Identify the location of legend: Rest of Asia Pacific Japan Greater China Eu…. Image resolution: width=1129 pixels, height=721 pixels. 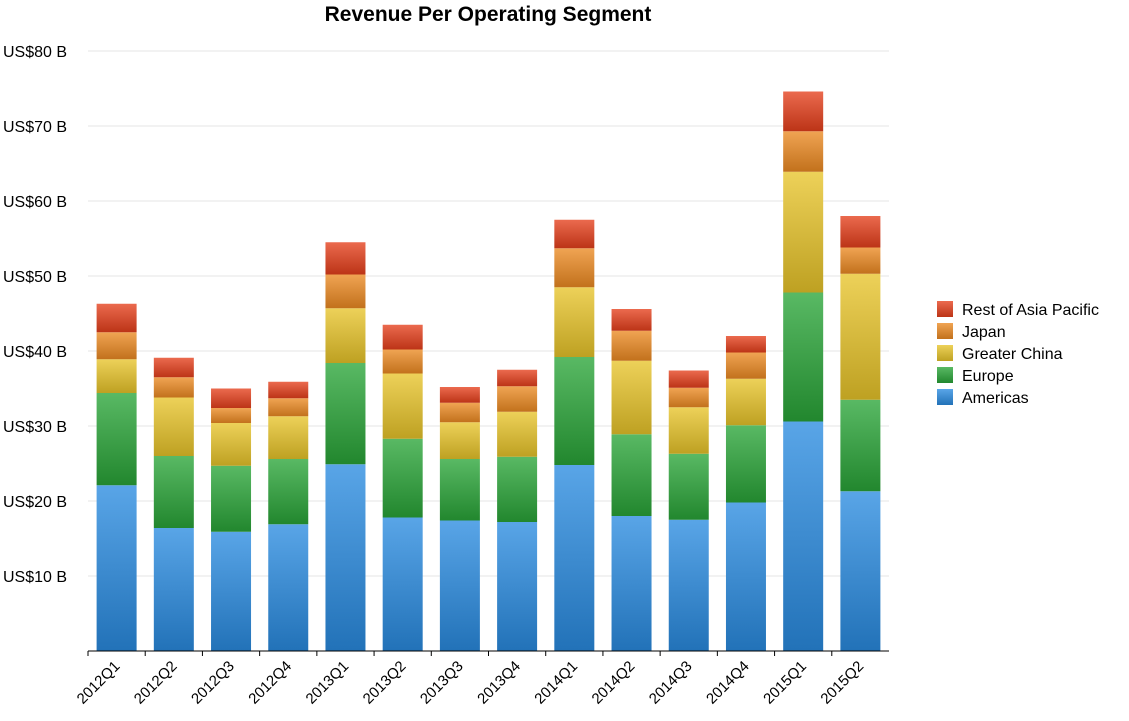
(1018, 354).